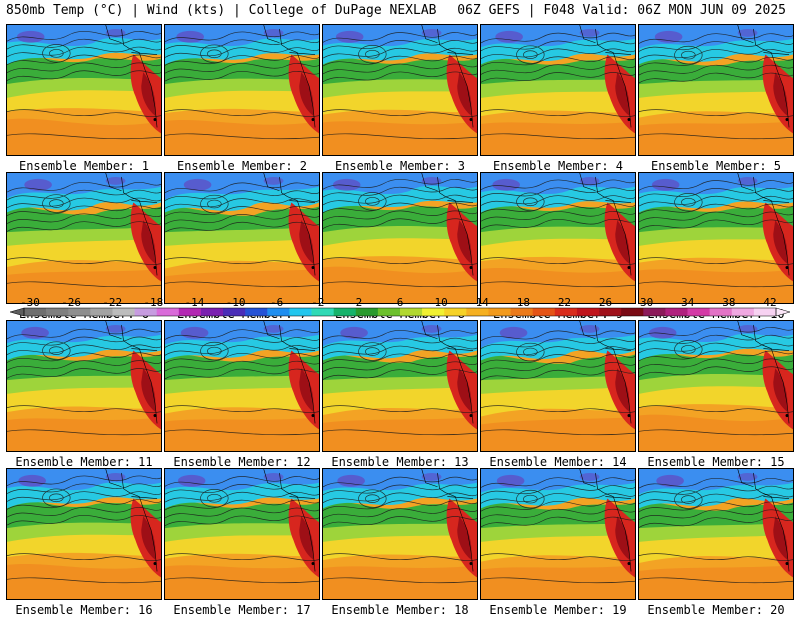  I want to click on colorbar-tick-label: 14, so click(483, 303).